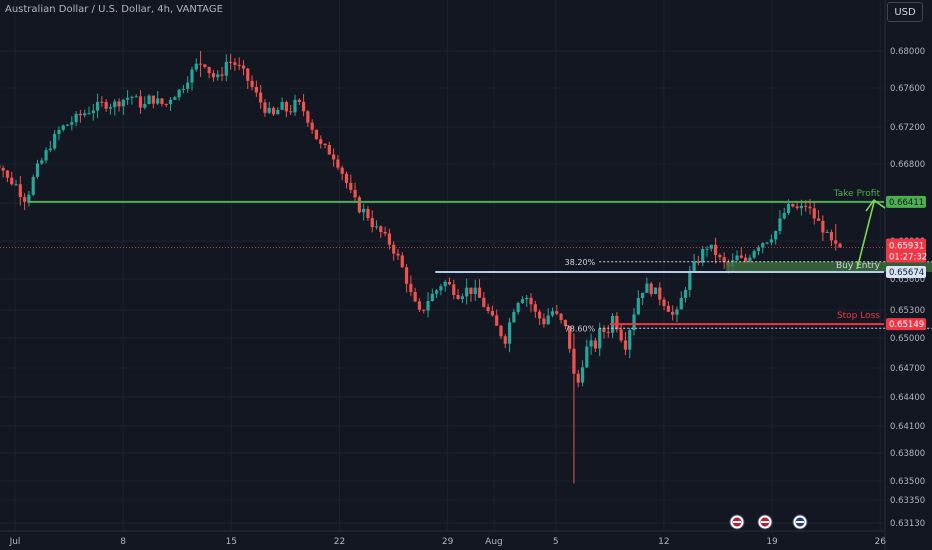  I want to click on y-tick-label: 0.64400, so click(907, 398).